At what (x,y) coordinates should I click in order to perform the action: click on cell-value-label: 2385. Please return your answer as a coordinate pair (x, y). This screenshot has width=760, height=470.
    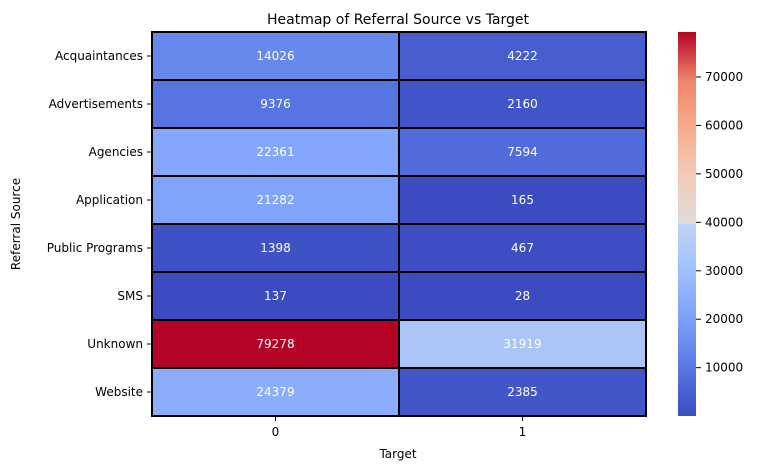
    Looking at the image, I should click on (522, 392).